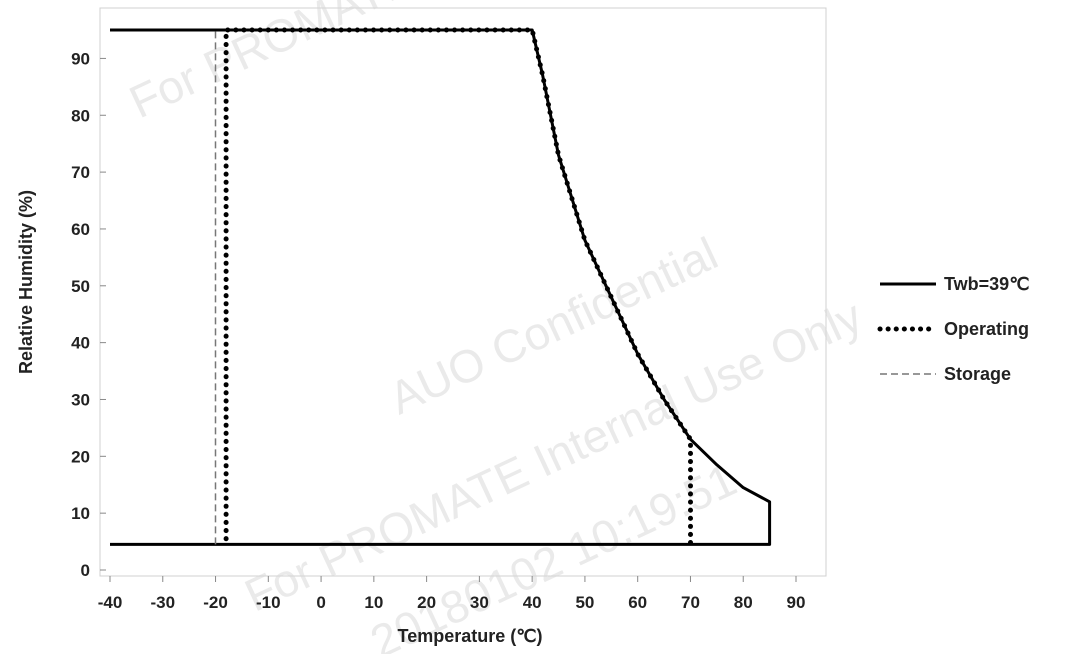  What do you see at coordinates (479, 602) in the screenshot?
I see `x-tick-label: 30` at bounding box center [479, 602].